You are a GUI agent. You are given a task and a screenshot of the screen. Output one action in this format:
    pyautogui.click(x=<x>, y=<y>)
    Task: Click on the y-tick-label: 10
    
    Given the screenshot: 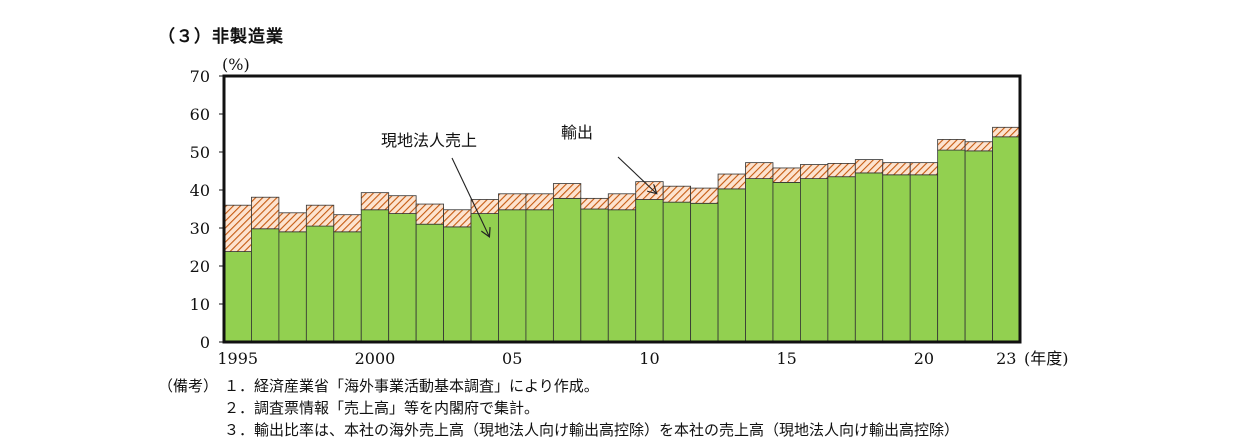 What is the action you would take?
    pyautogui.click(x=200, y=304)
    